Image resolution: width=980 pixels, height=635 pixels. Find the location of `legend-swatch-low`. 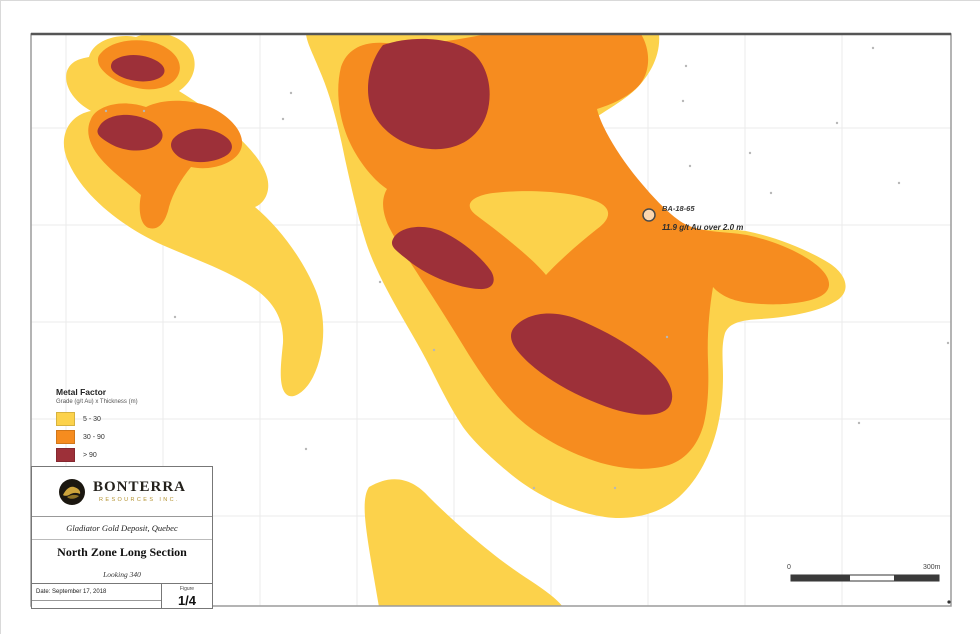

legend-swatch-low is located at coordinates (65, 419).